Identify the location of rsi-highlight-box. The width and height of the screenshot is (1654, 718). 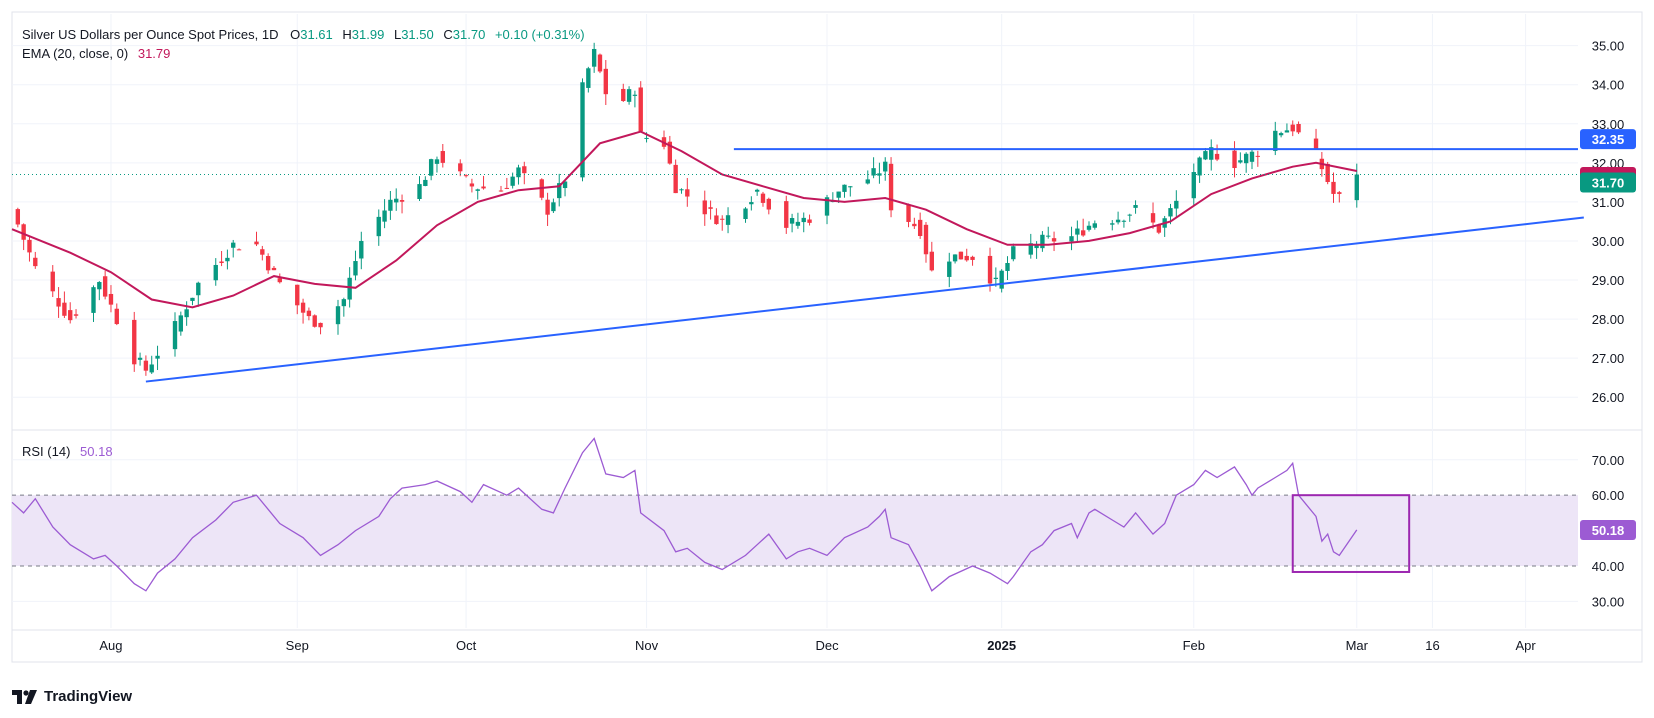
(1351, 533).